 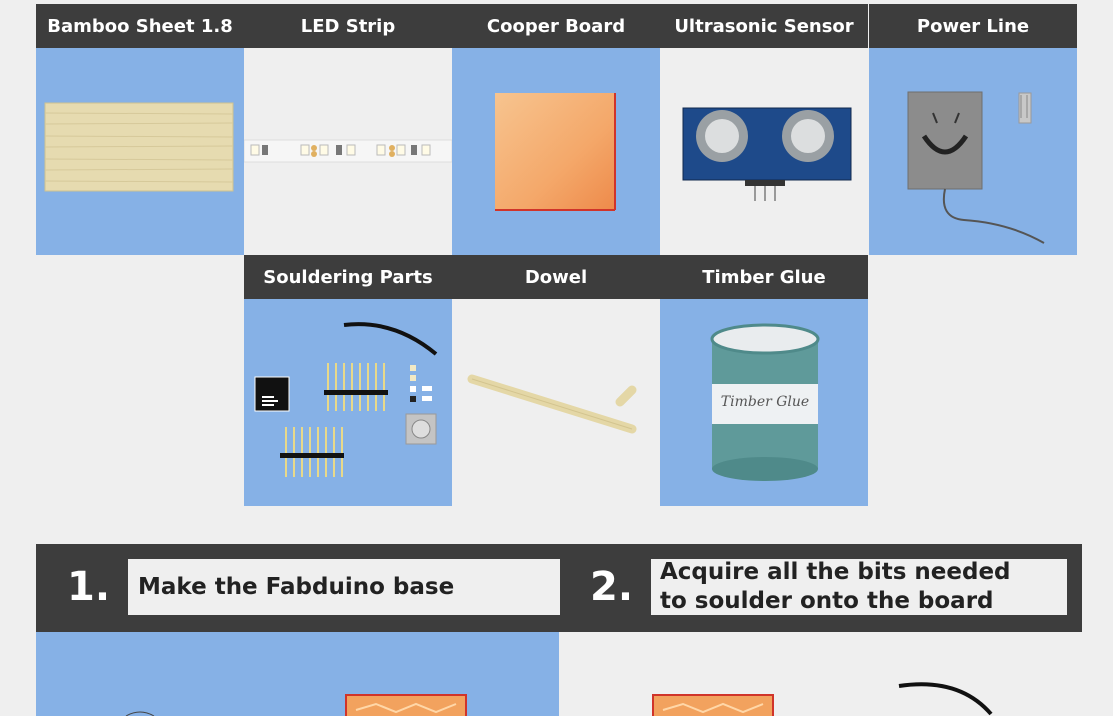 What do you see at coordinates (556, 26) in the screenshot?
I see `material-label: Cooper Board` at bounding box center [556, 26].